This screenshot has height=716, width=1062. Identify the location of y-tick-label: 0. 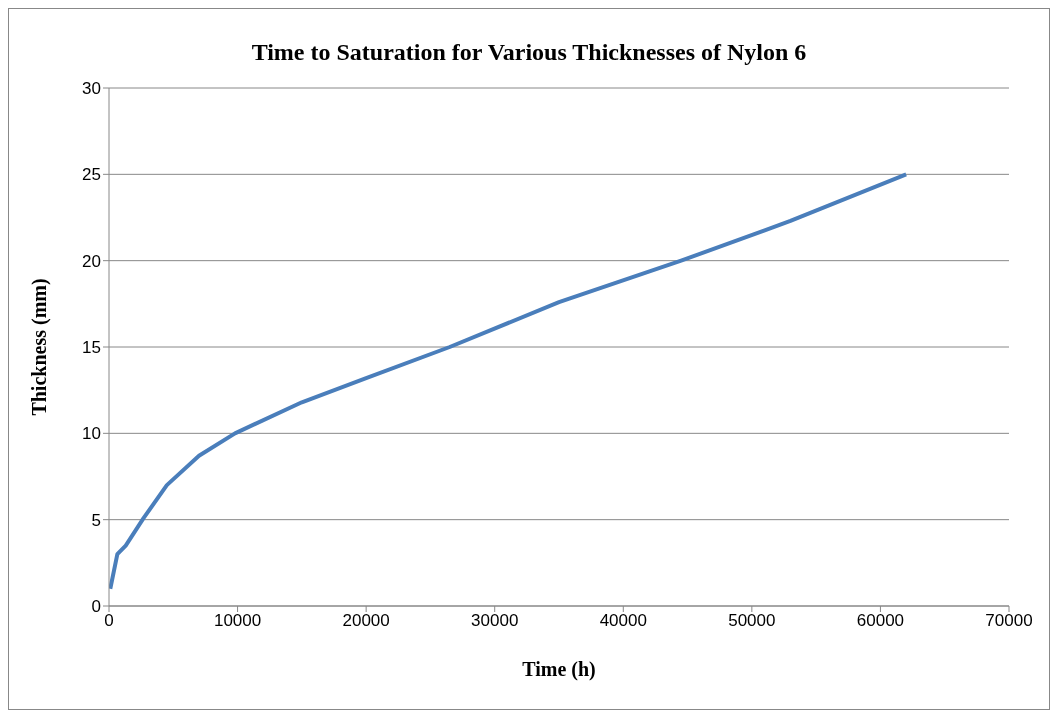
(96, 607).